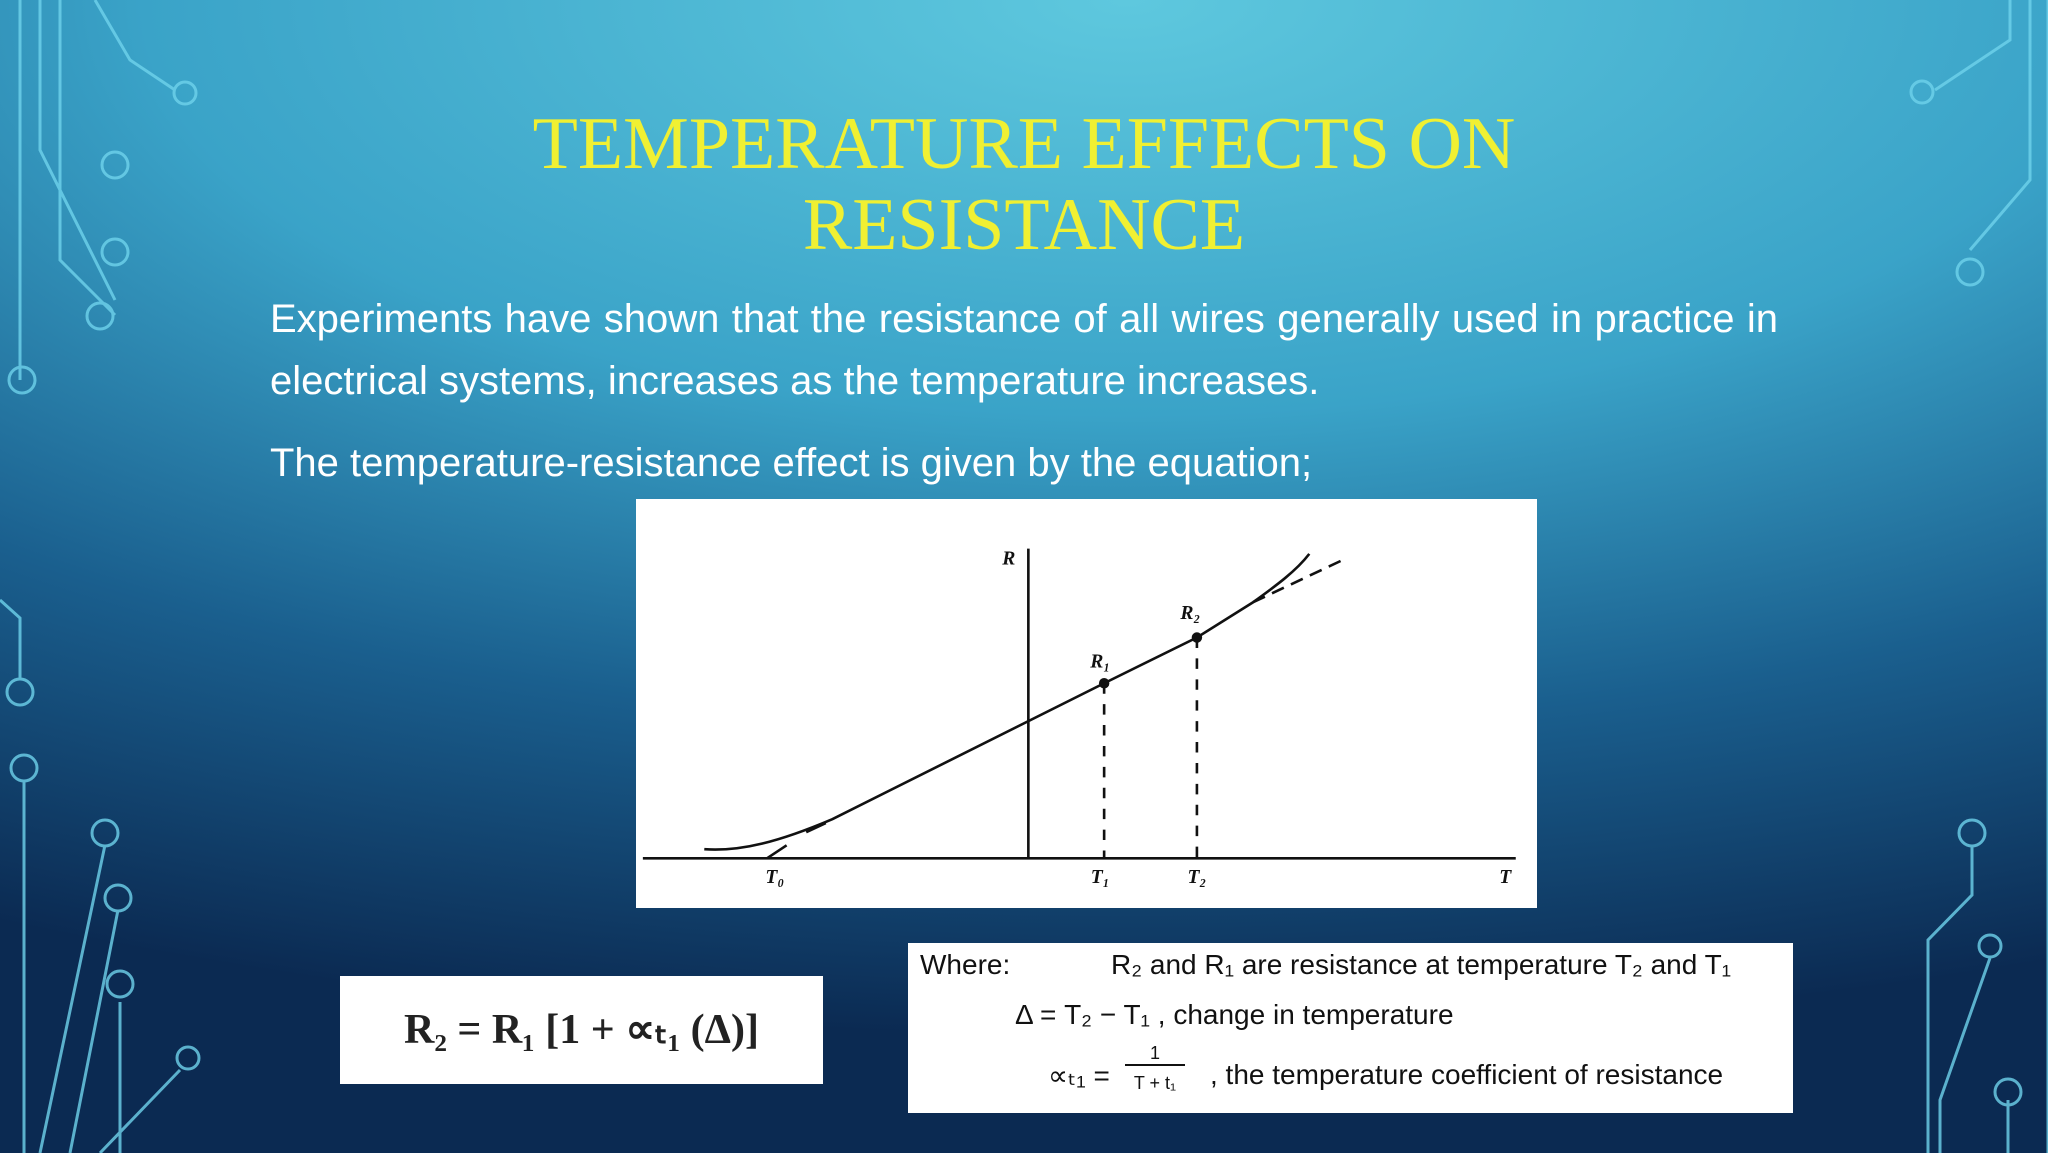  I want to click on point-label: R₂, so click(1189, 613).